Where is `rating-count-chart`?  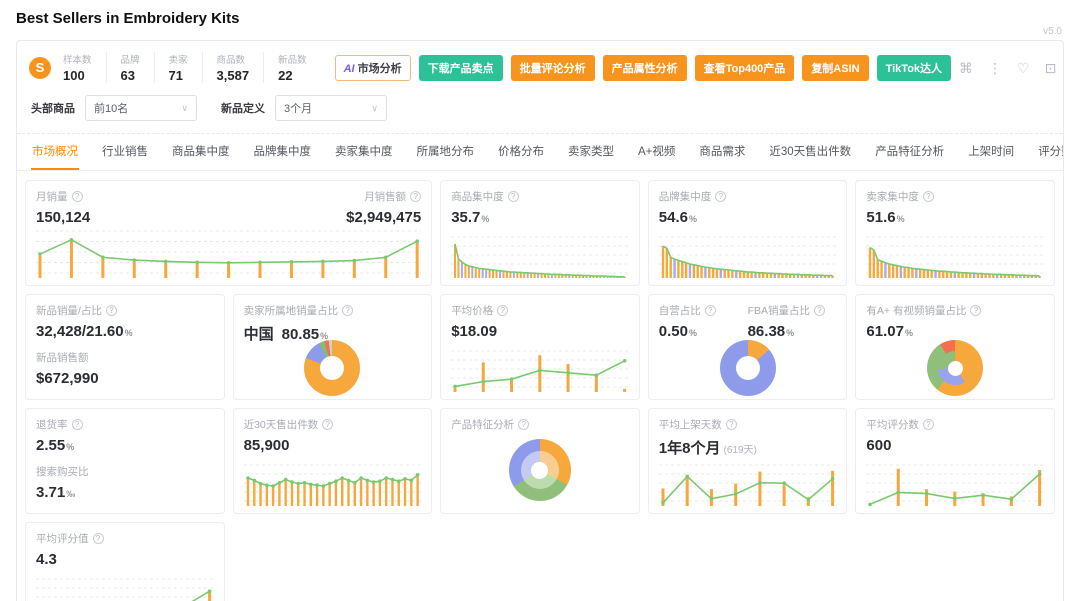 rating-count-chart is located at coordinates (955, 484).